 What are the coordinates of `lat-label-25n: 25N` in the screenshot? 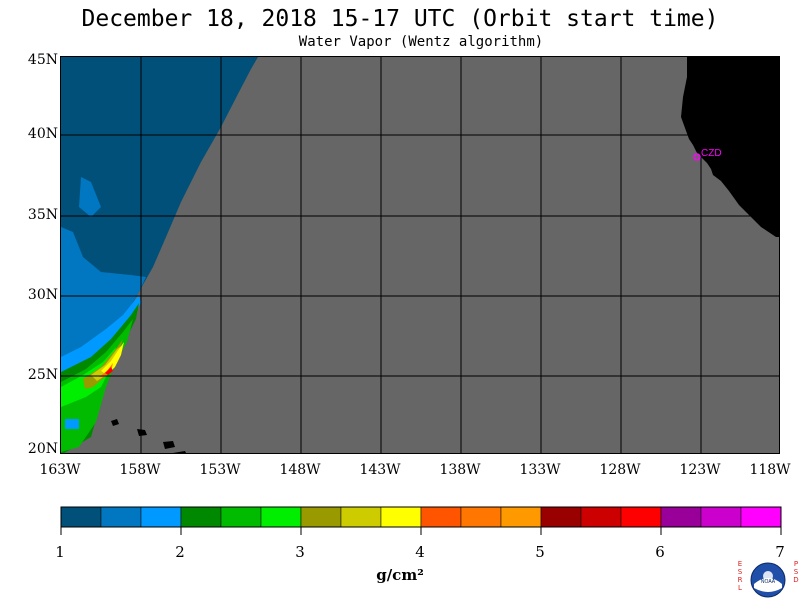 It's located at (42, 375).